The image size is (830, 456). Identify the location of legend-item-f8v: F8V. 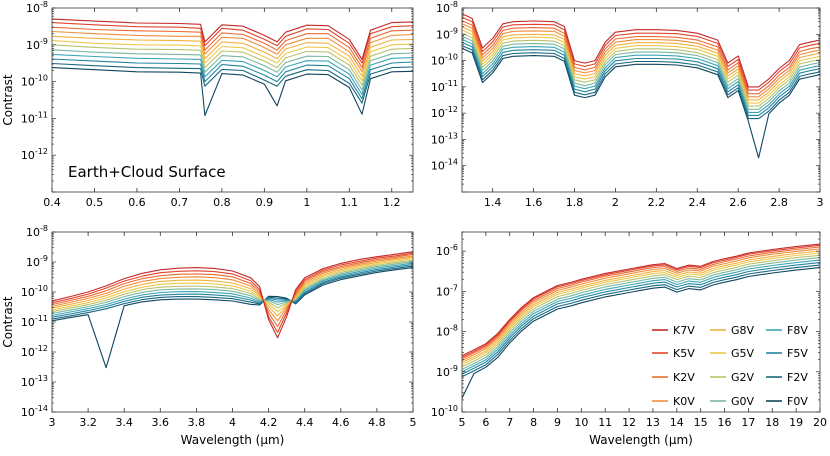
(787, 330).